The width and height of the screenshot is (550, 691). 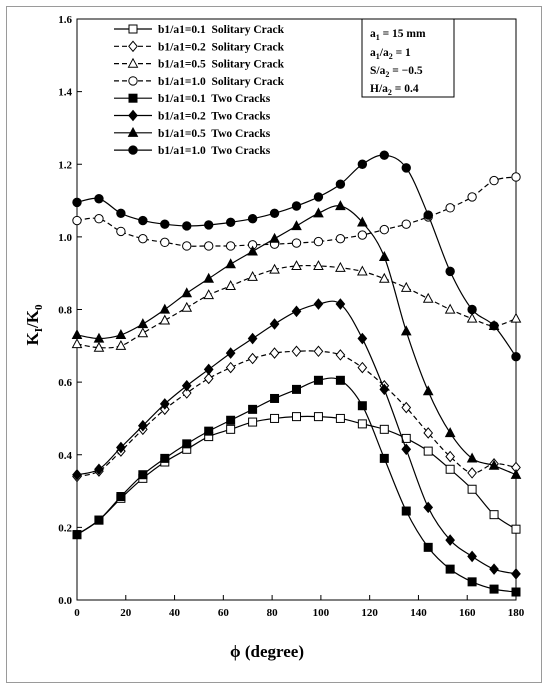 What do you see at coordinates (398, 35) in the screenshot?
I see `annotation-line-1: a1 = 15 mm` at bounding box center [398, 35].